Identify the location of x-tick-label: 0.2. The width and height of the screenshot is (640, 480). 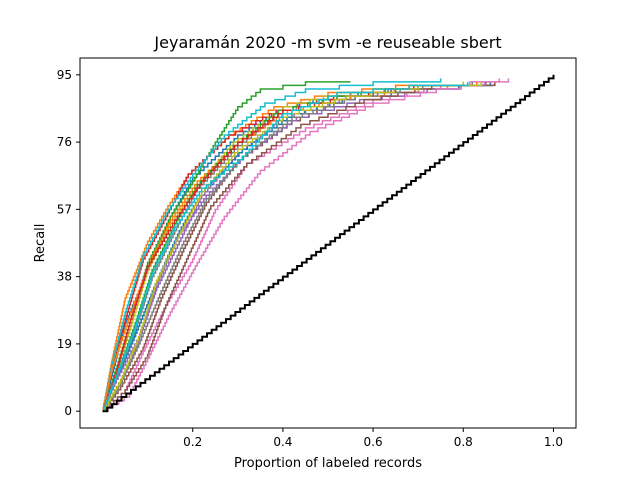
(192, 442).